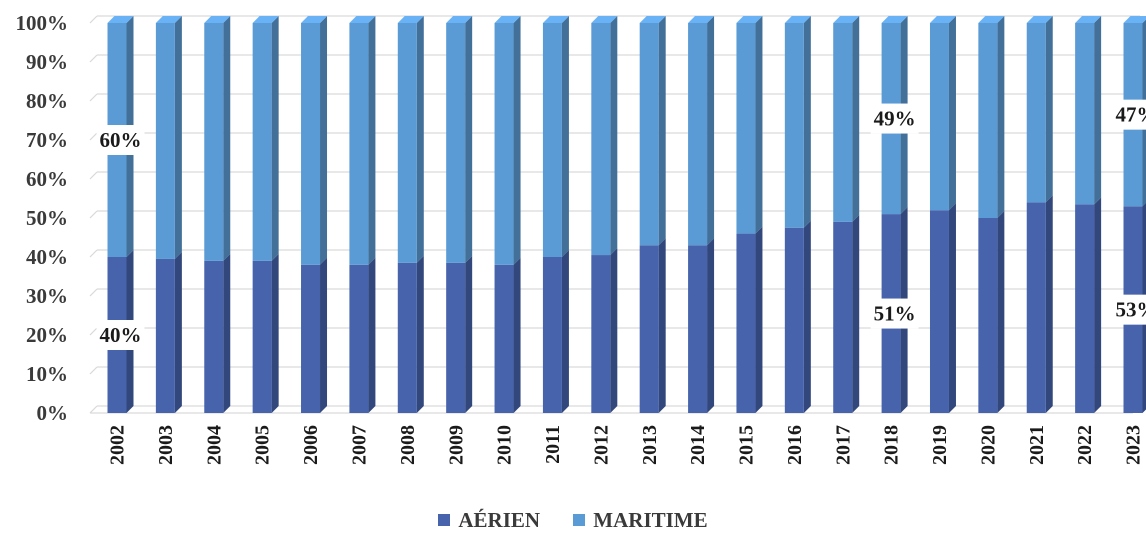 The image size is (1146, 533). I want to click on data-label-text: 51%, so click(895, 314).